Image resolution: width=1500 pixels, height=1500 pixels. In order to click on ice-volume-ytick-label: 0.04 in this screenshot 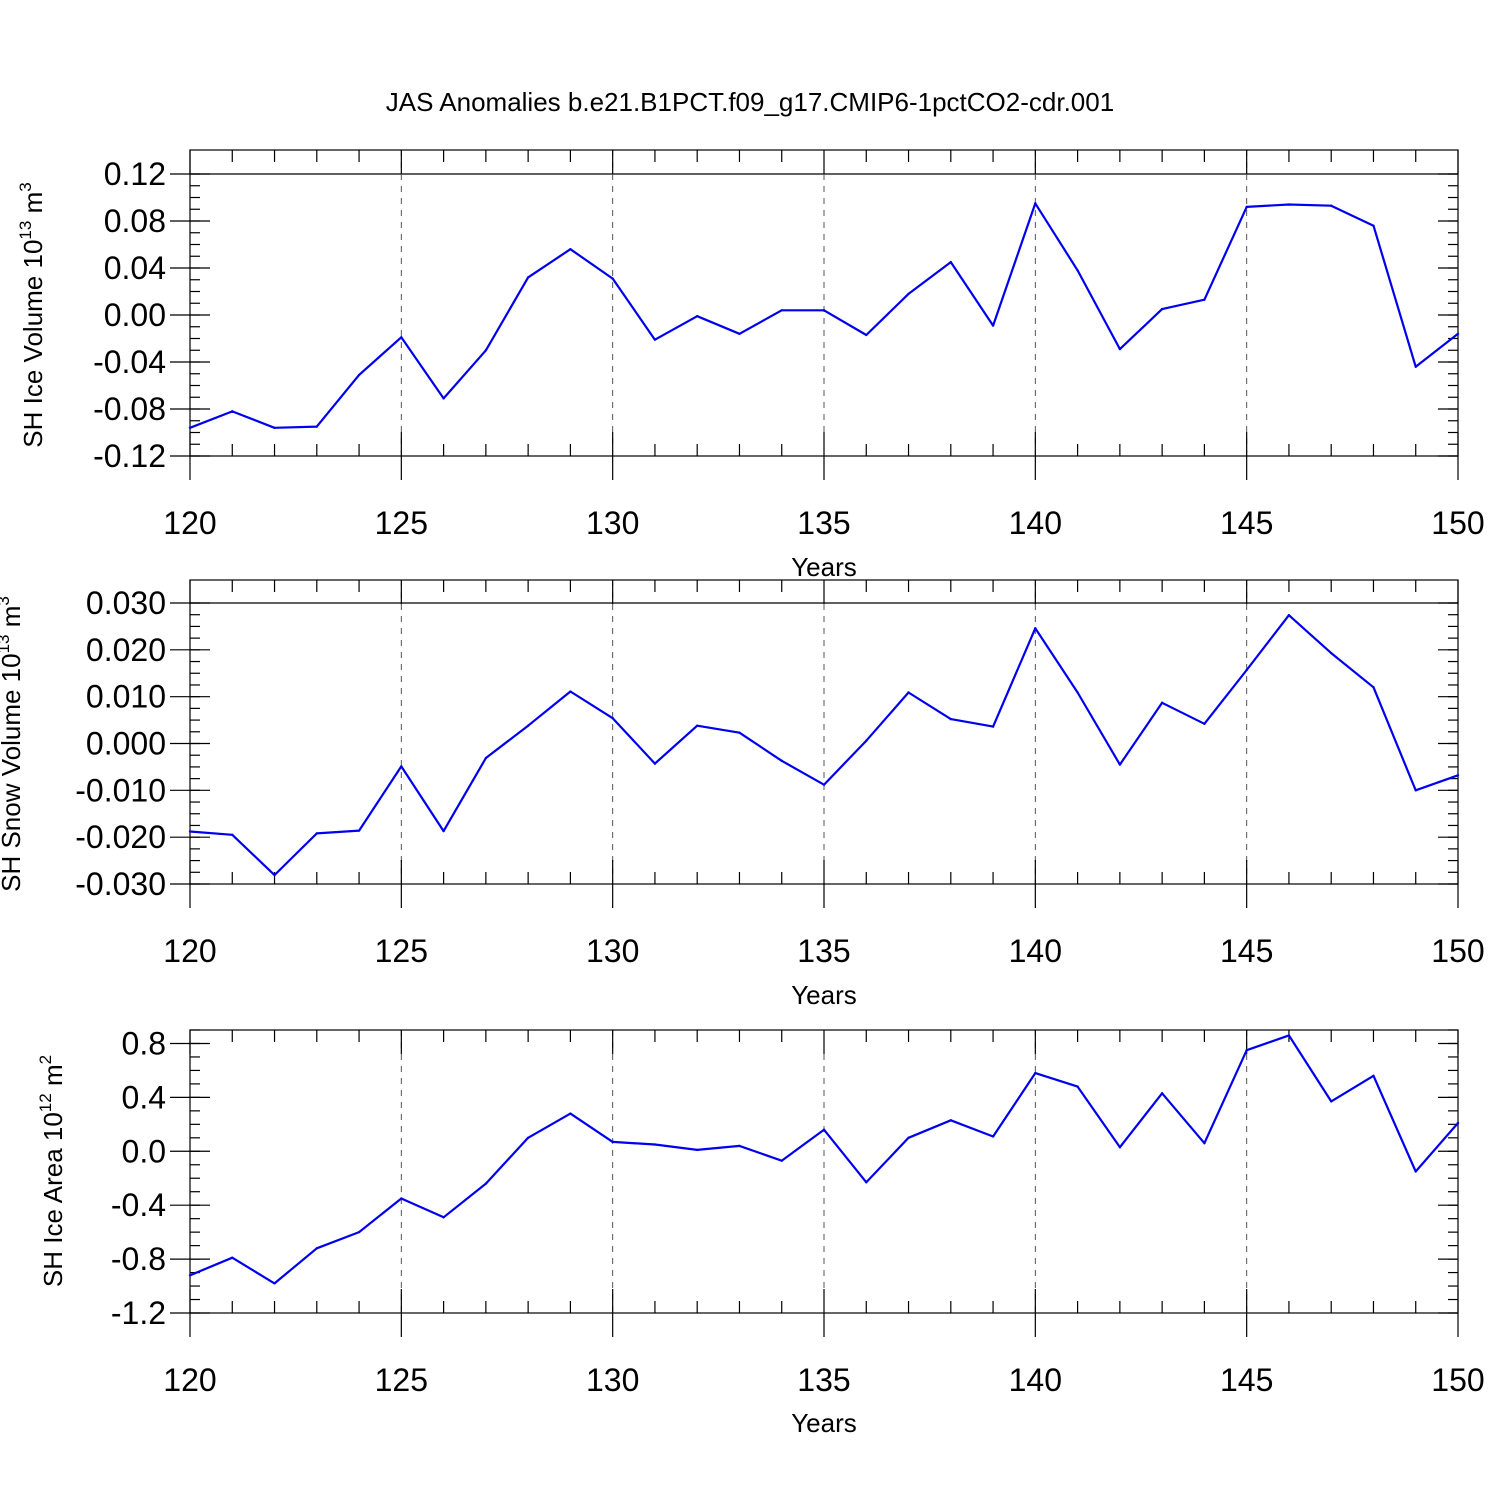, I will do `click(135, 268)`.